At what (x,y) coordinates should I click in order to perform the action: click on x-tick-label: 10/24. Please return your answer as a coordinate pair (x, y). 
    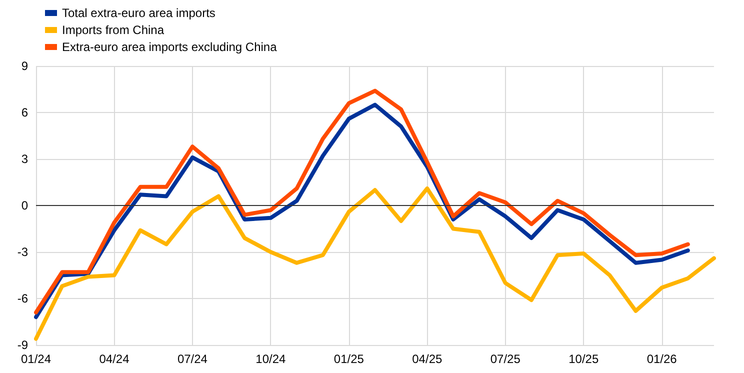
    Looking at the image, I should click on (271, 359).